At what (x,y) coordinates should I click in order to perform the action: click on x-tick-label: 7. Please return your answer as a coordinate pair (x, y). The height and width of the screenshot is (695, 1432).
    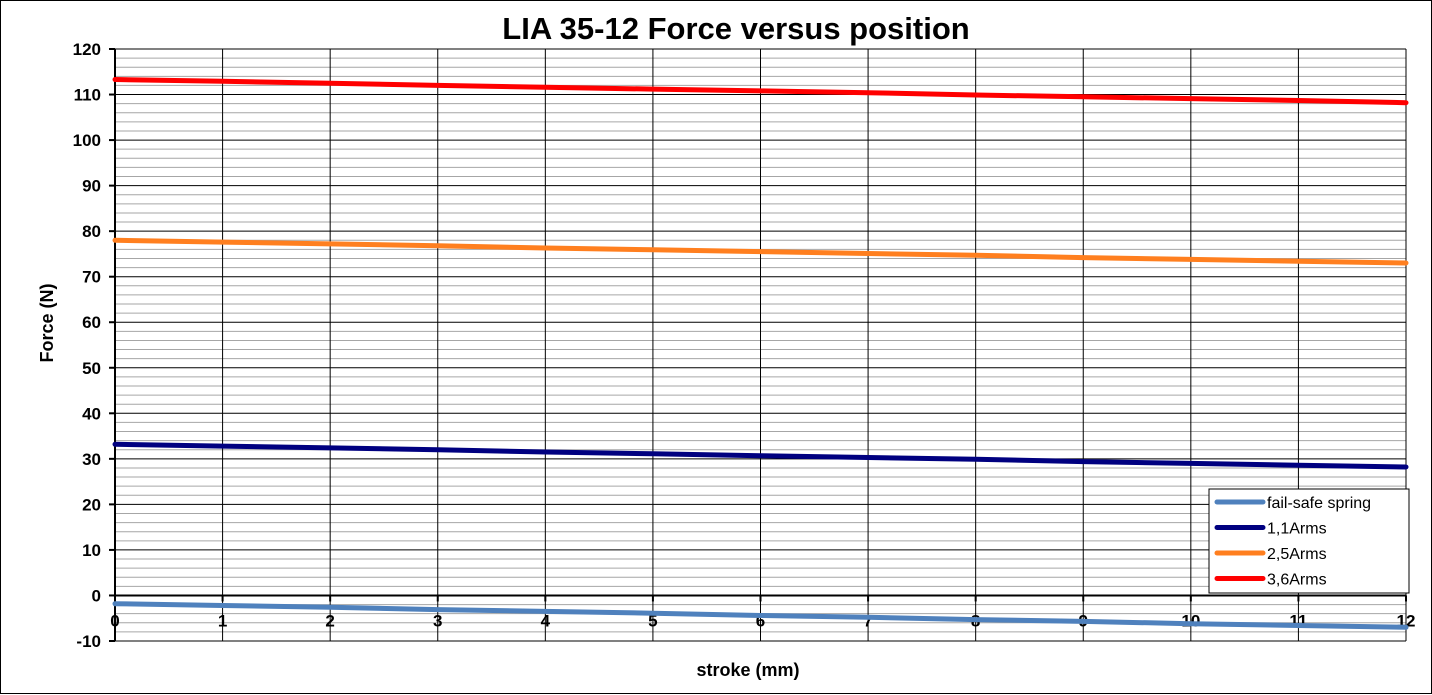
    Looking at the image, I should click on (867, 620).